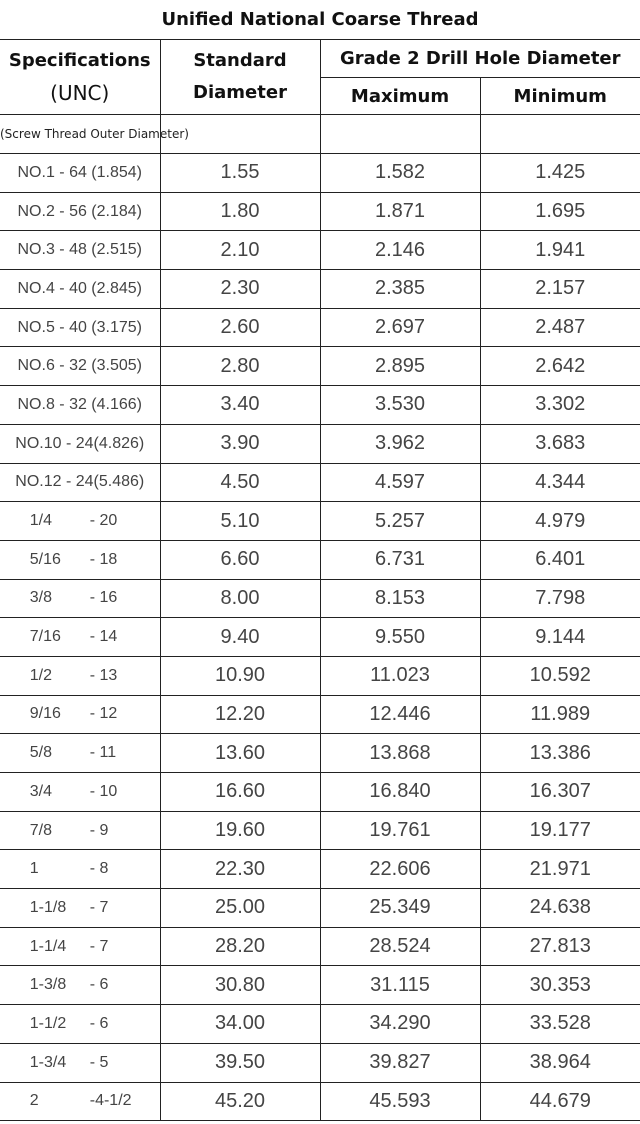 The image size is (640, 1124). I want to click on spec-size: 9/16, so click(45, 714).